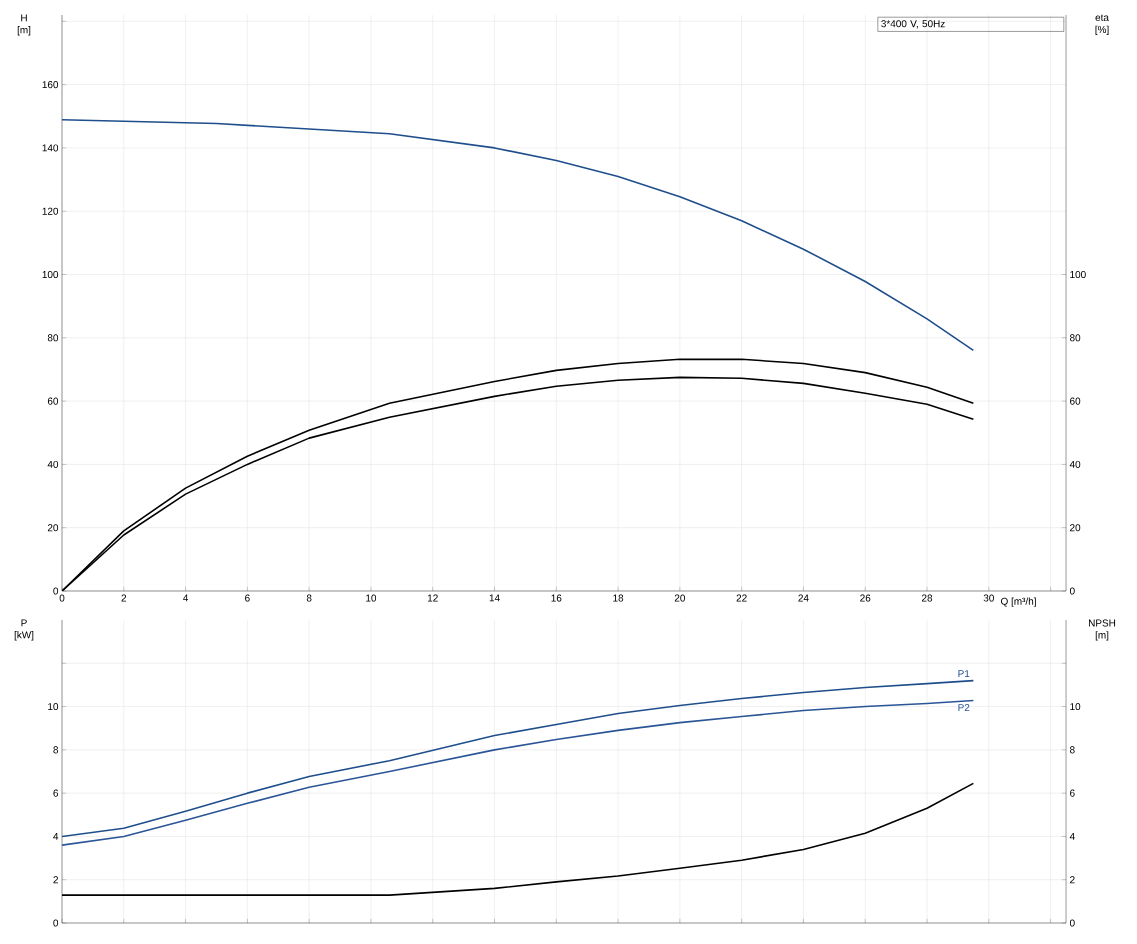 Image resolution: width=1137 pixels, height=944 pixels. I want to click on y-tick-label: 80, so click(53, 338).